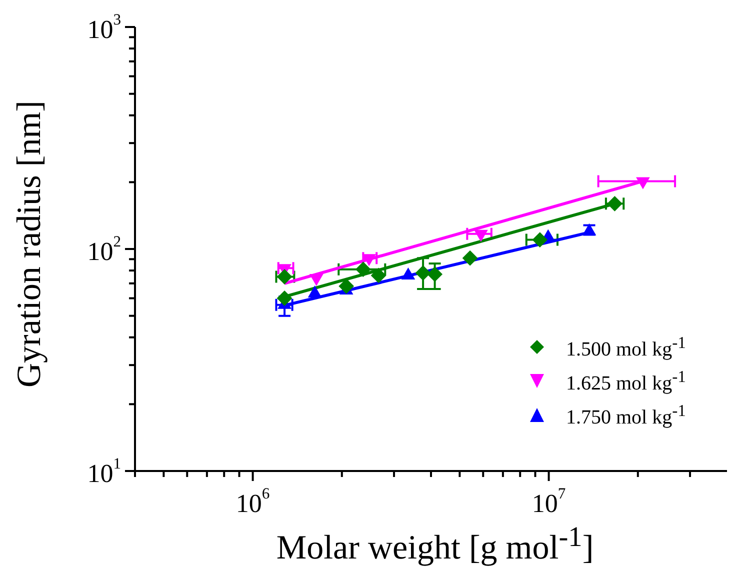 This screenshot has width=735, height=568. What do you see at coordinates (626, 381) in the screenshot?
I see `legend-label: 1.625 mol kg$^{-1}$` at bounding box center [626, 381].